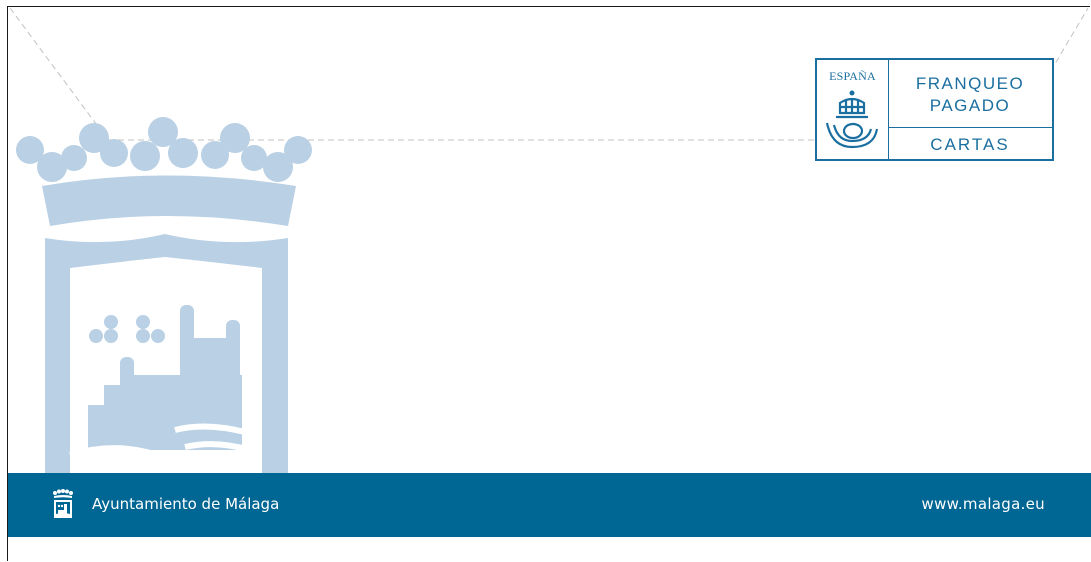  What do you see at coordinates (970, 127) in the screenshot?
I see `stamp-divider` at bounding box center [970, 127].